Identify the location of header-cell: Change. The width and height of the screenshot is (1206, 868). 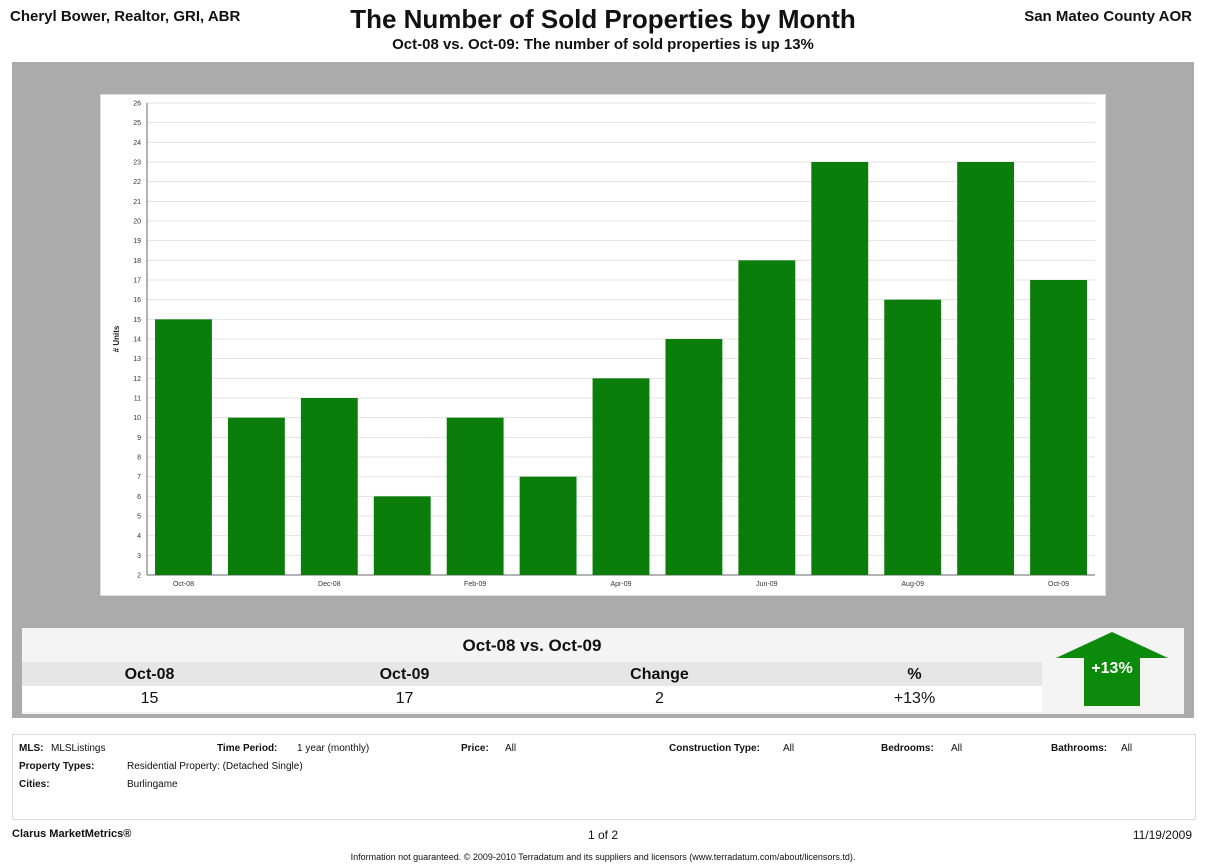
(659, 674).